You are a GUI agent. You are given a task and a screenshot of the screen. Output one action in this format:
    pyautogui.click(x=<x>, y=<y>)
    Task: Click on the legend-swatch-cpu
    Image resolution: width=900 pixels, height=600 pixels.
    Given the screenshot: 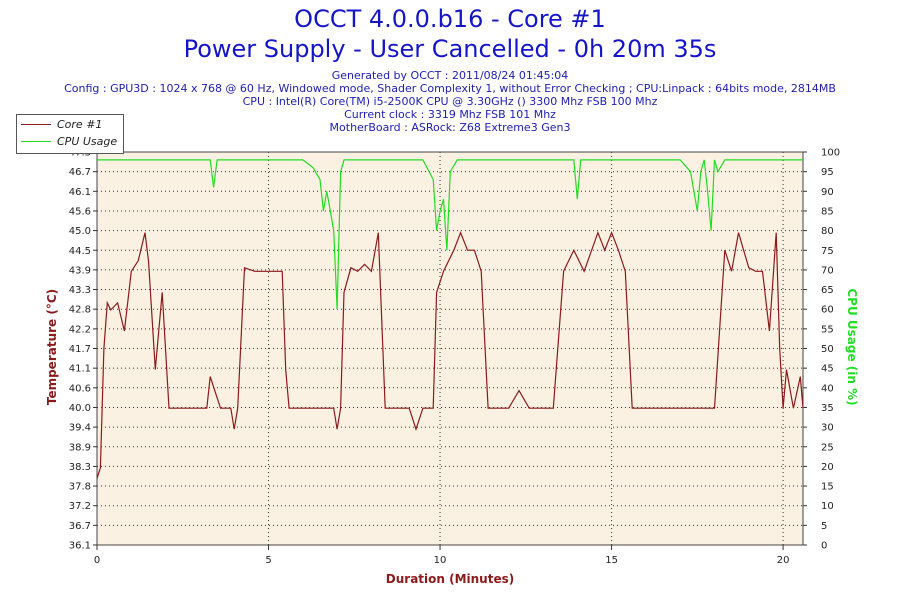 What is the action you would take?
    pyautogui.click(x=36, y=141)
    